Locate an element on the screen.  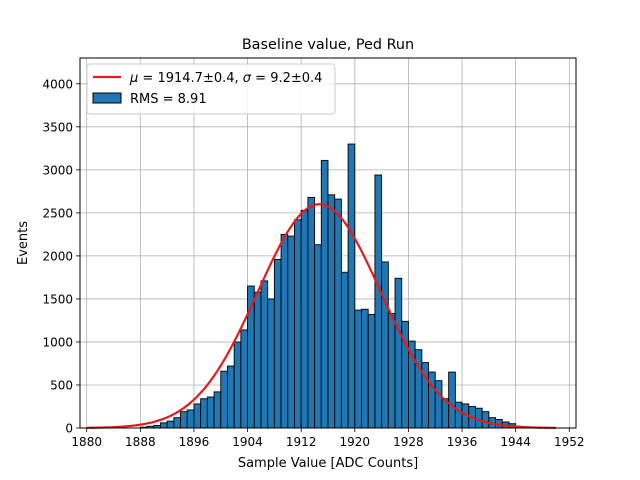
y-axis-label: Events is located at coordinates (23, 243).